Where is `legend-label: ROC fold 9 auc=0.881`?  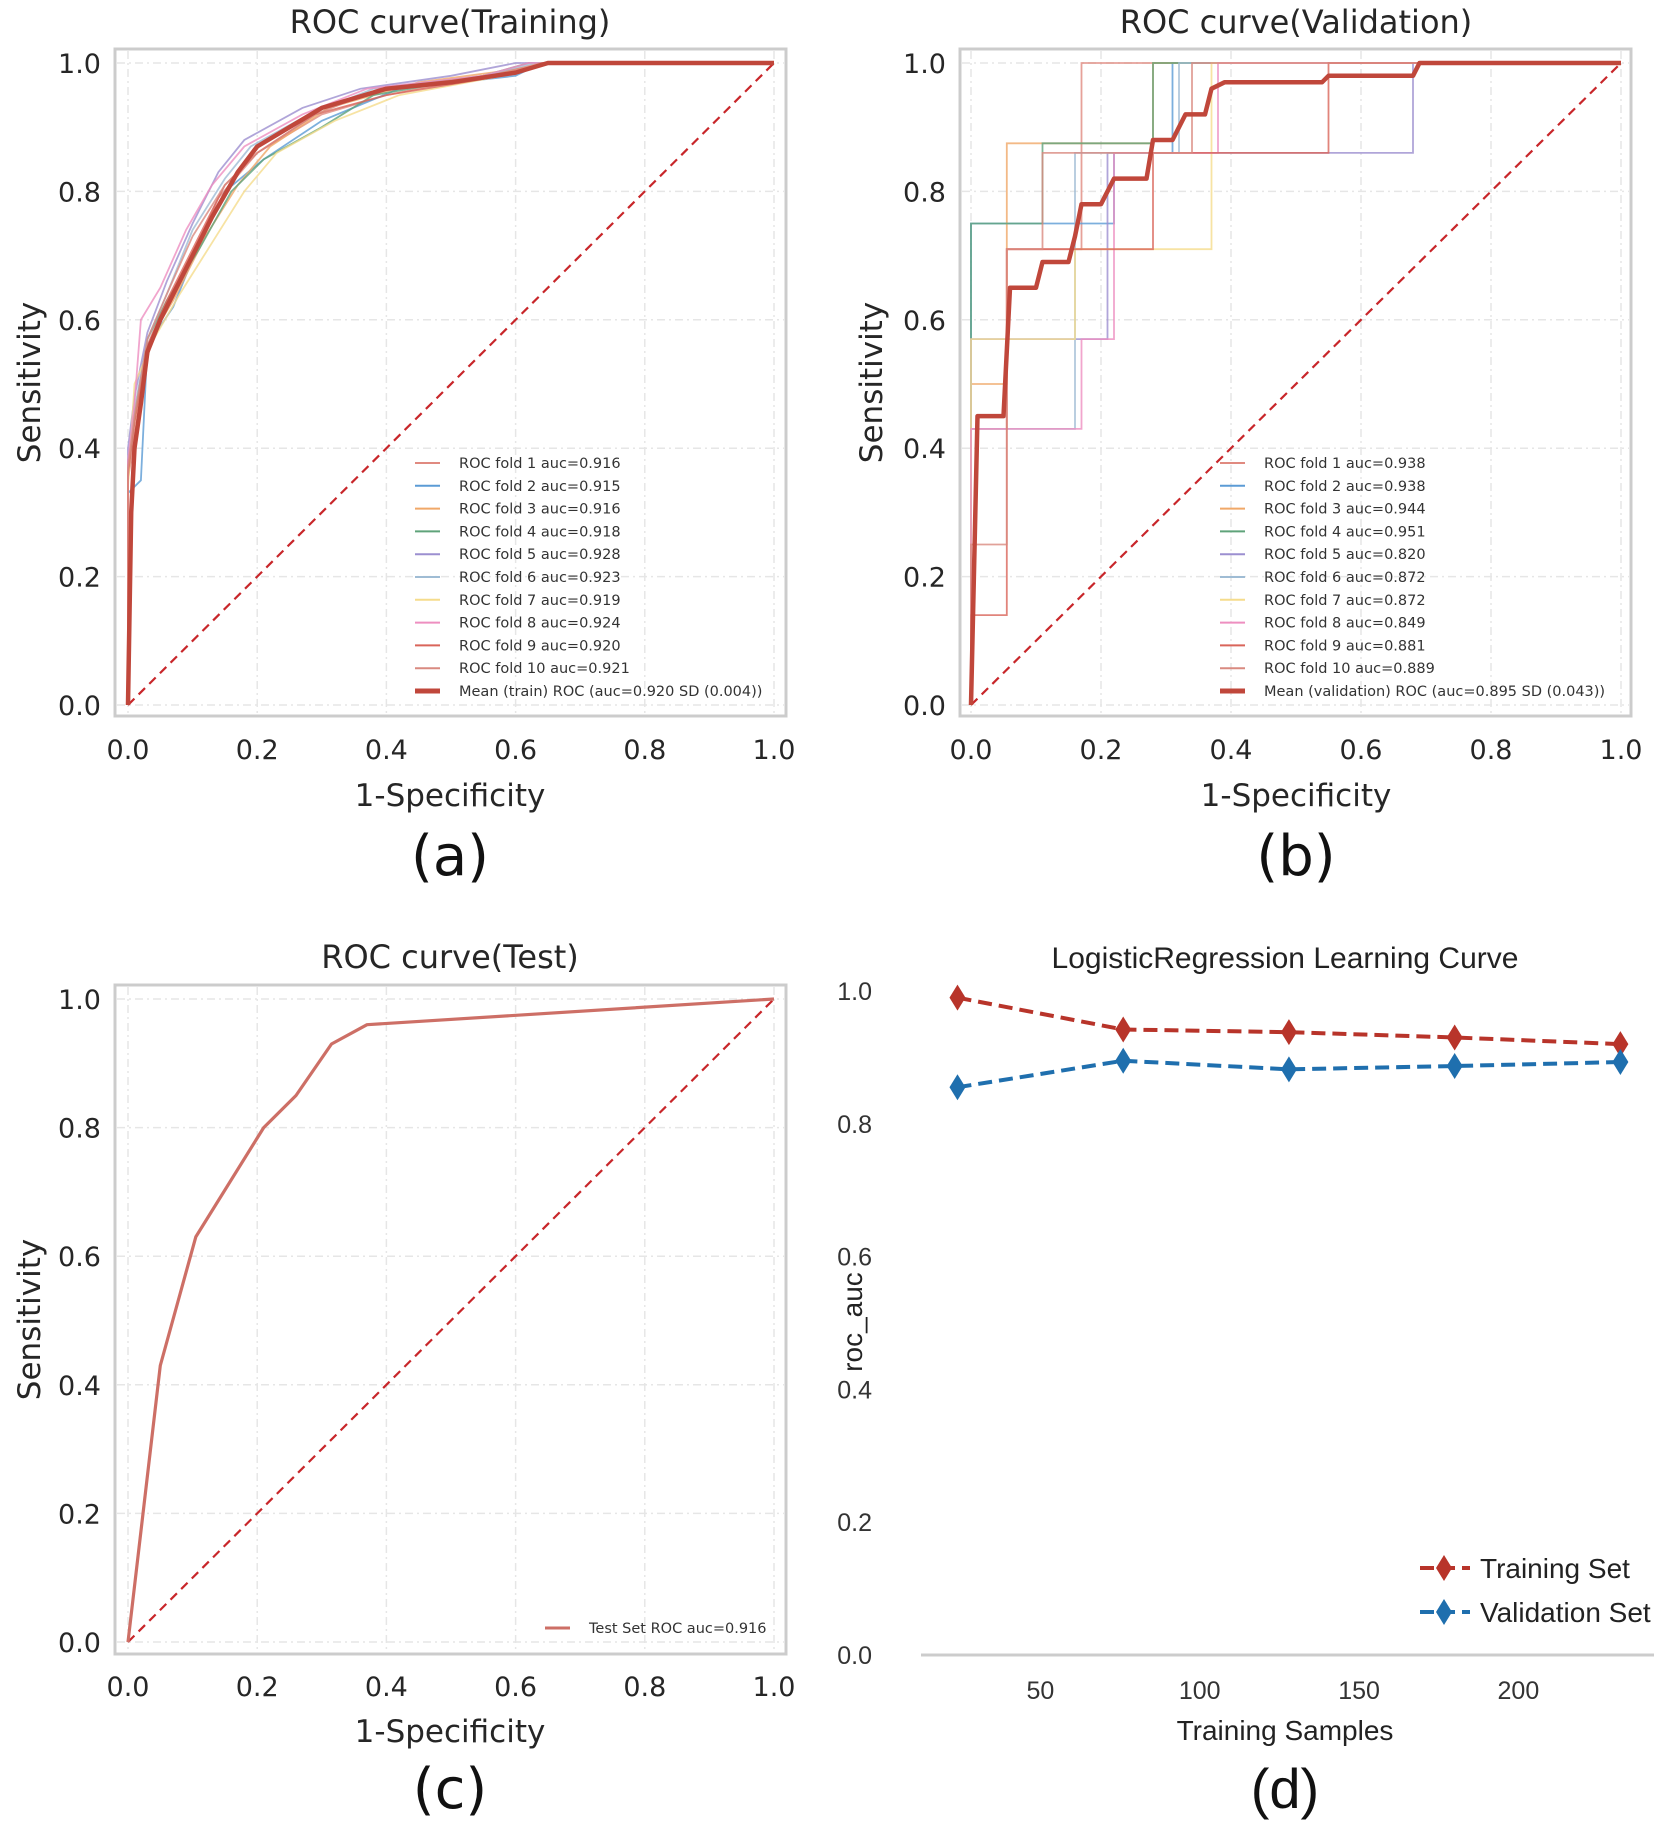 legend-label: ROC fold 9 auc=0.881 is located at coordinates (1345, 646).